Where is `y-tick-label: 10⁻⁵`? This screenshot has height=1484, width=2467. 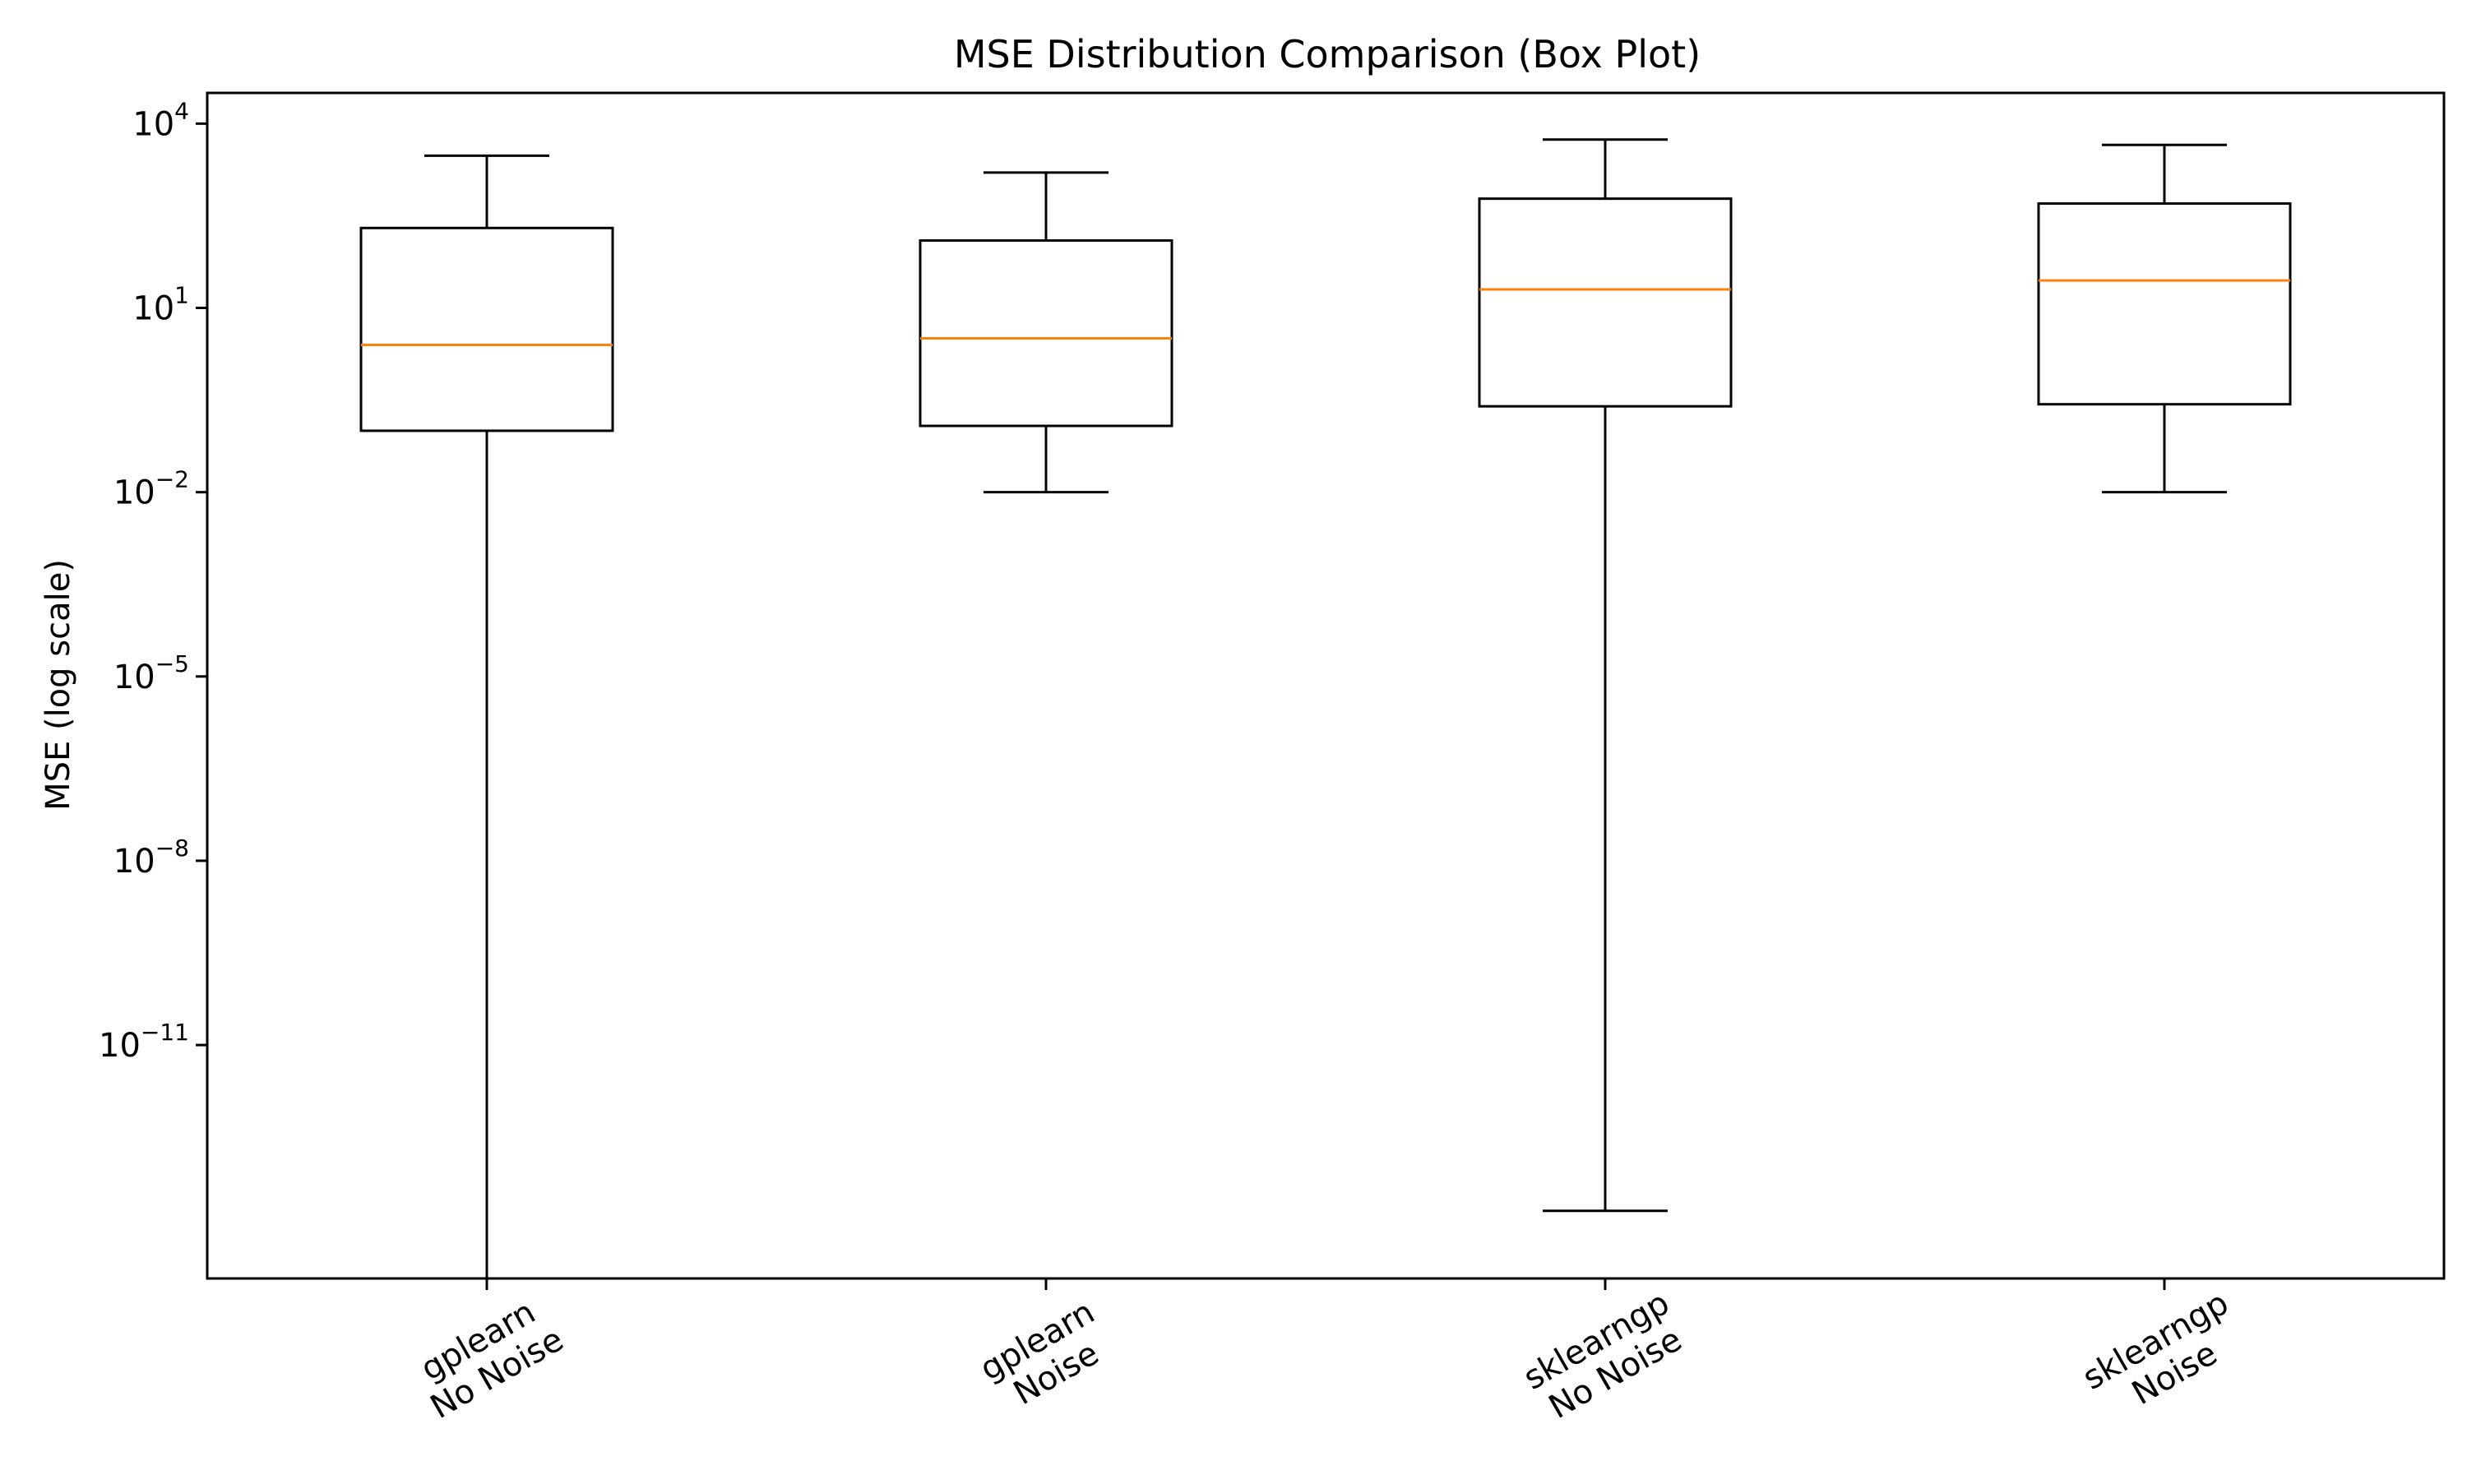 y-tick-label: 10⁻⁵ is located at coordinates (151, 673).